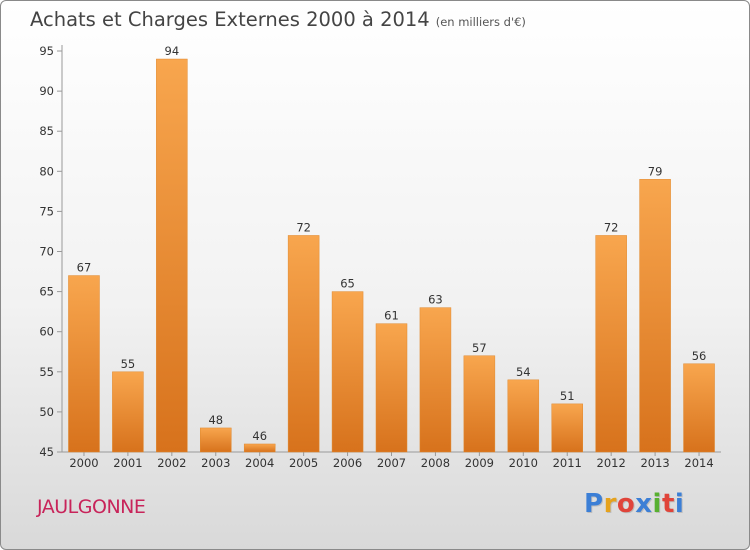 The width and height of the screenshot is (750, 550). I want to click on y-tick-label: 90, so click(46, 91).